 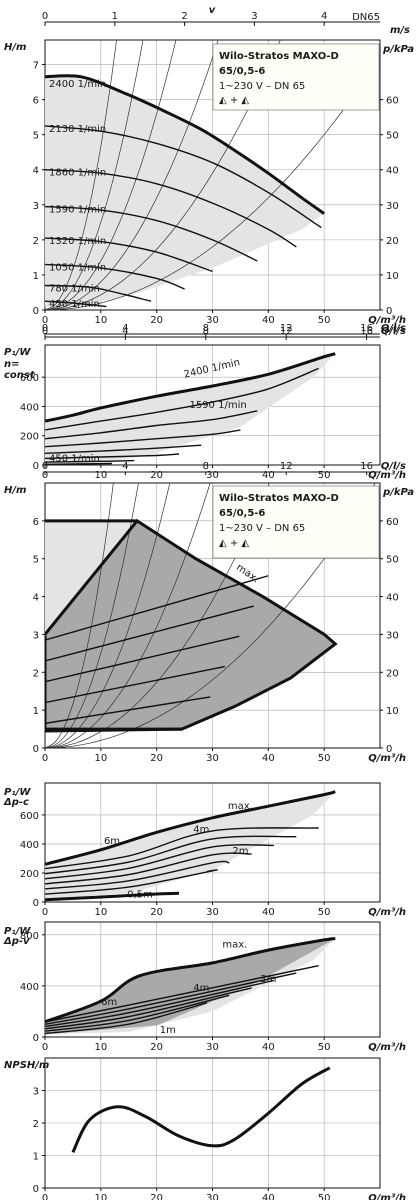 What do you see at coordinates (242, 513) in the screenshot?
I see `product-model-2: 65/0,5-6` at bounding box center [242, 513].